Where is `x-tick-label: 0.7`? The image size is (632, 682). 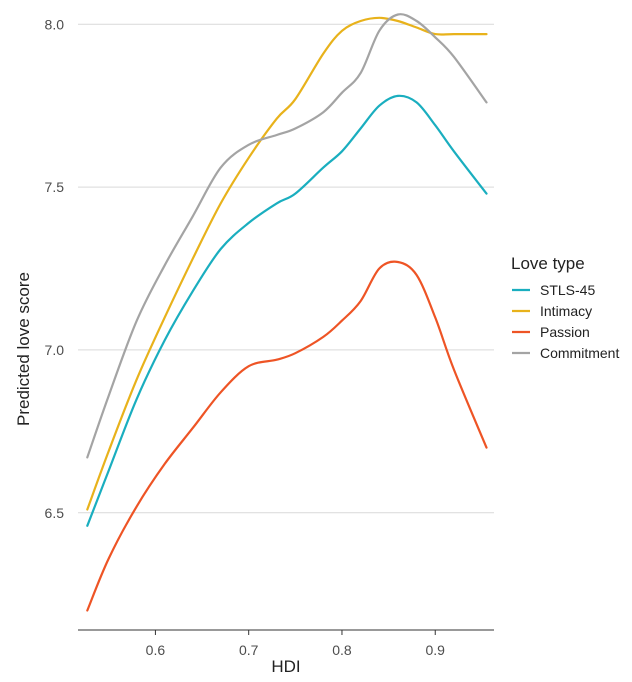
x-tick-label: 0.7 is located at coordinates (249, 650).